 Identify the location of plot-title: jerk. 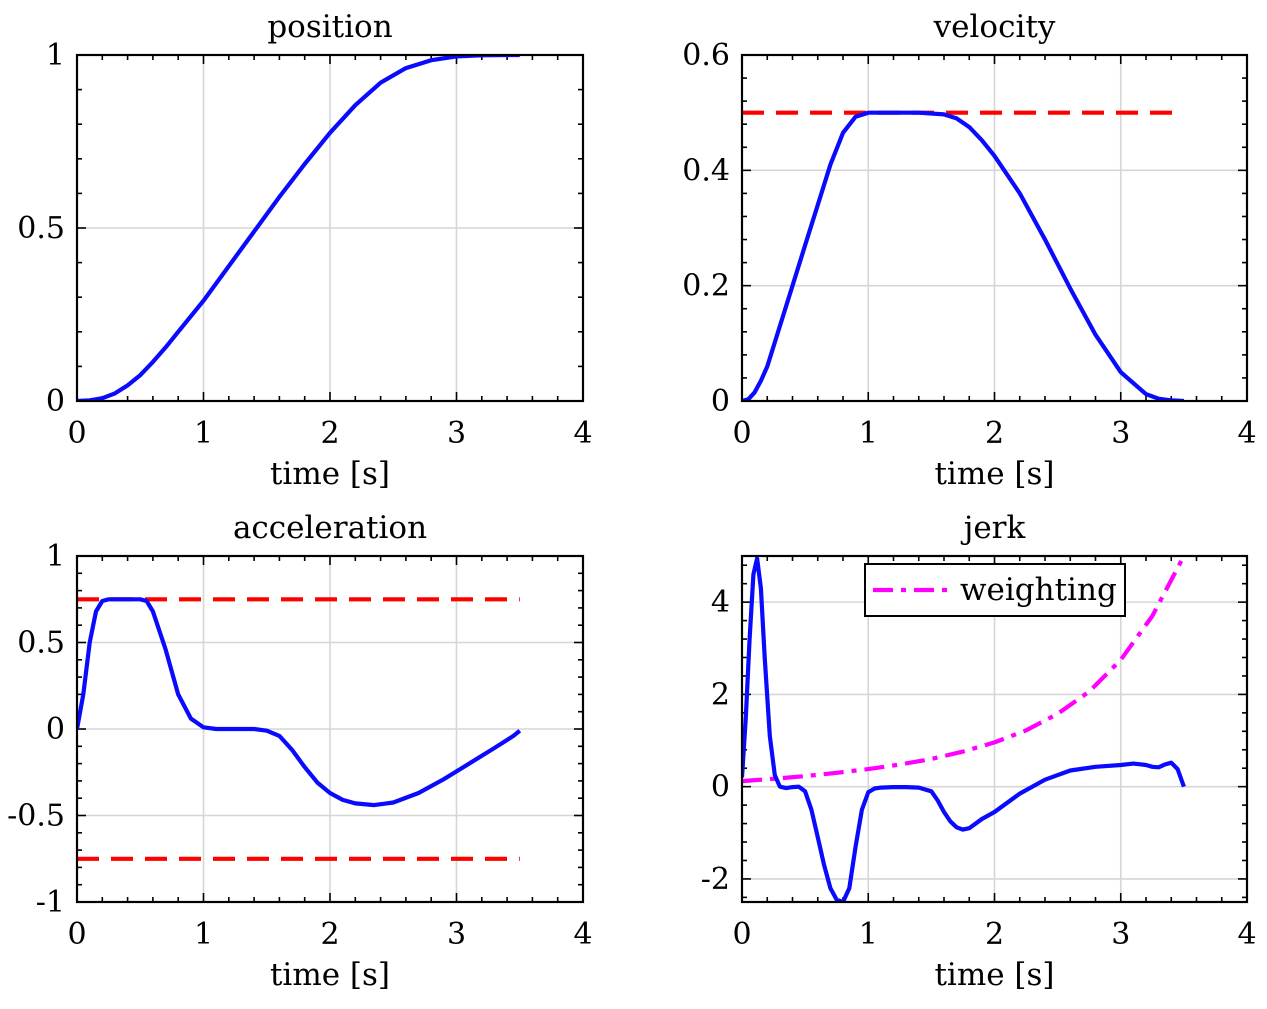
(993, 528).